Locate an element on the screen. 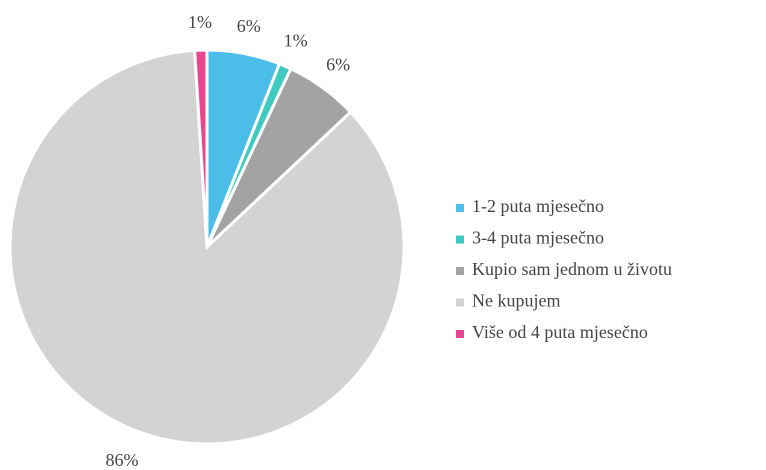  legend-label: 3-4 puta mjesečno is located at coordinates (538, 238).